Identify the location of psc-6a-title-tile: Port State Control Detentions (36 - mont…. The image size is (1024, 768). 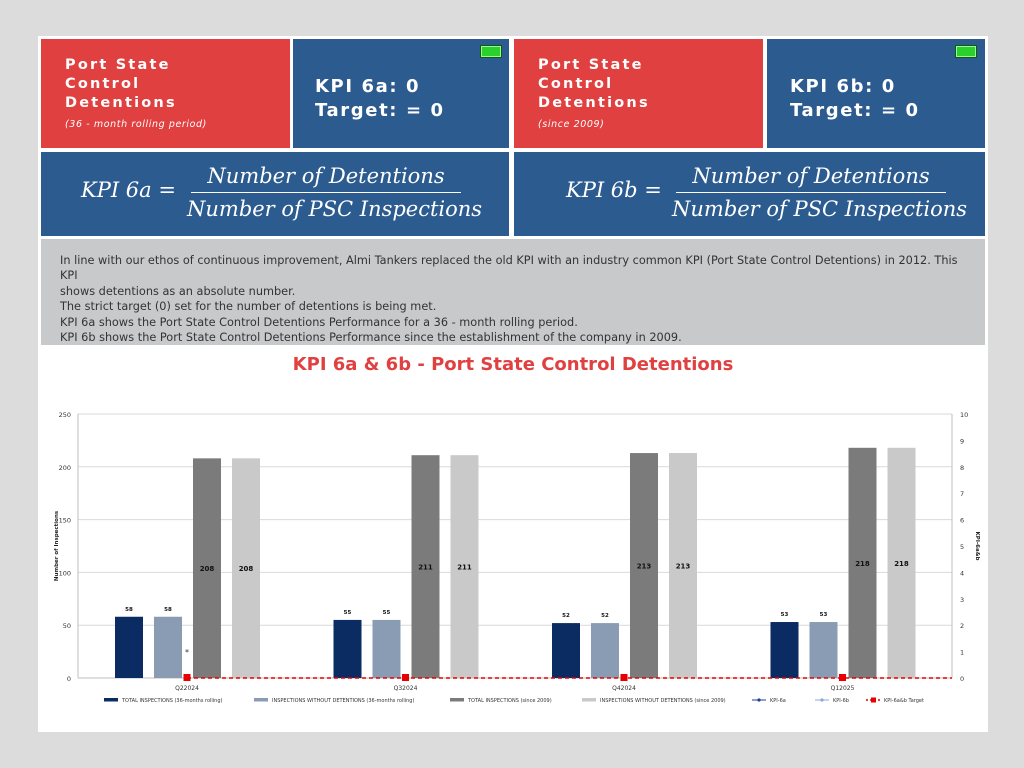
(165, 93).